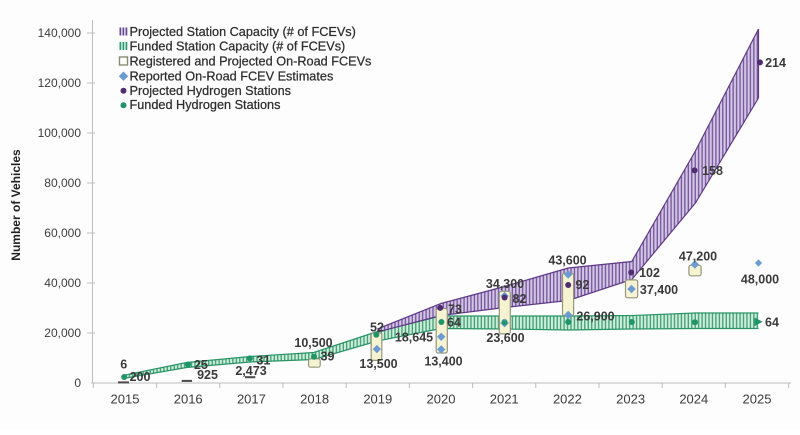  What do you see at coordinates (712, 171) in the screenshot?
I see `svg-text: 158` at bounding box center [712, 171].